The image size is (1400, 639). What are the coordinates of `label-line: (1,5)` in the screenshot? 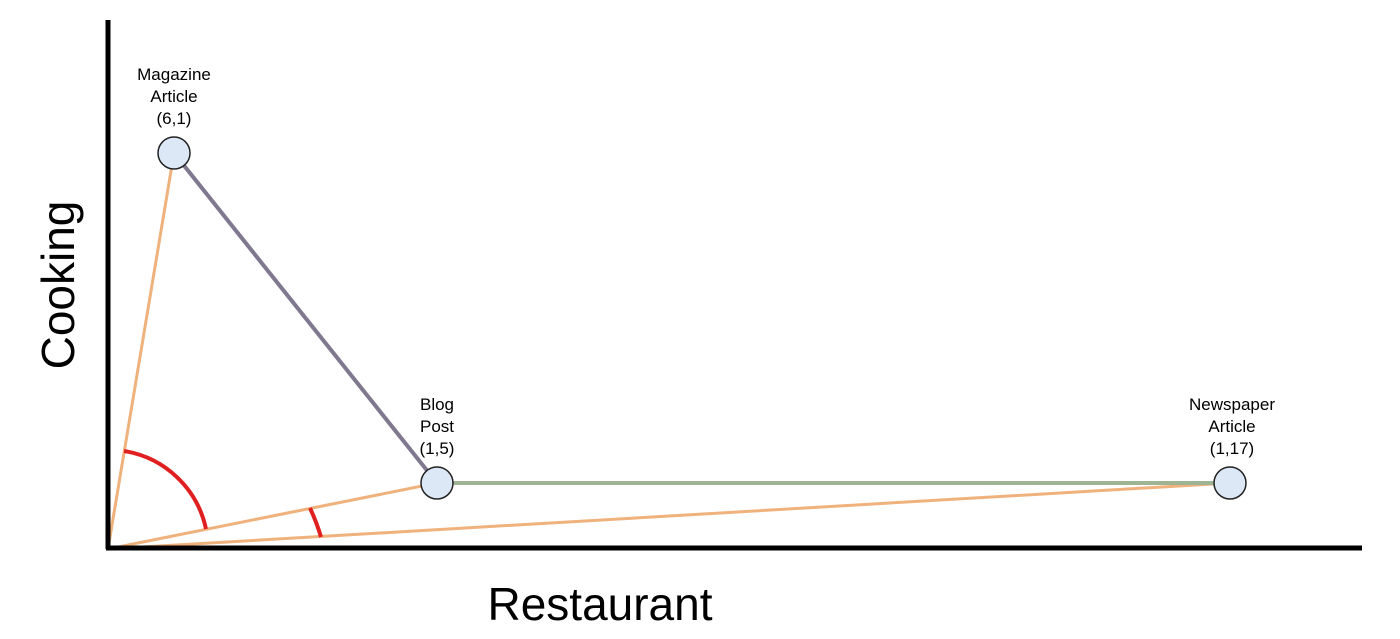 It's located at (437, 448).